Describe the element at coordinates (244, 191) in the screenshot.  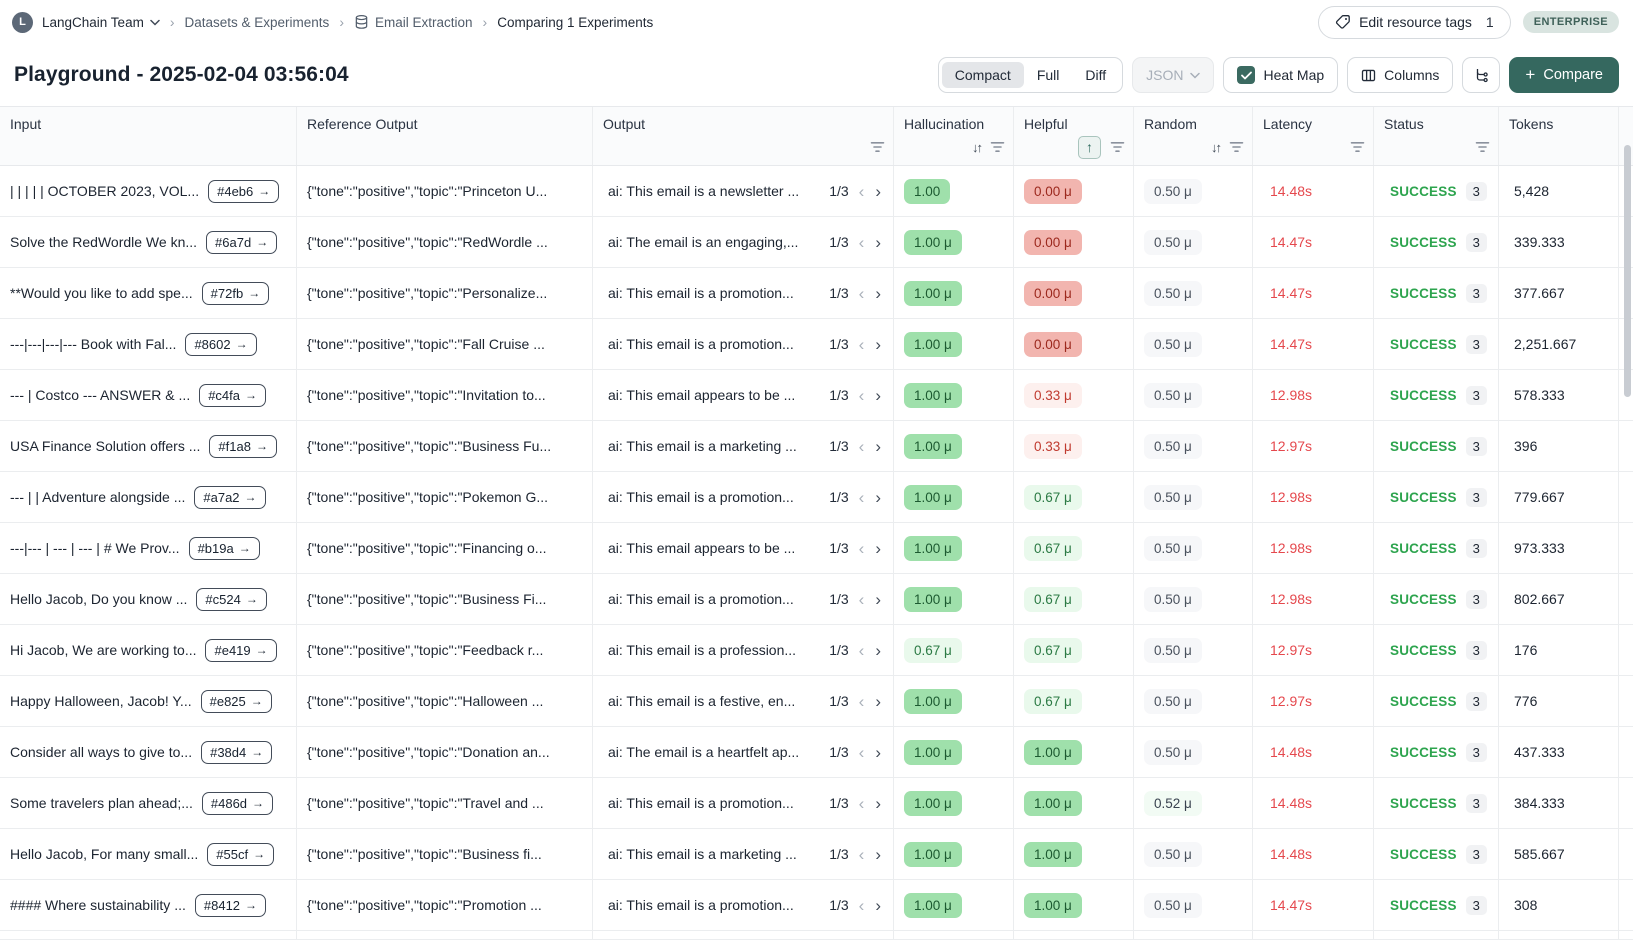
I see `example-id-badge: #4eb6 →` at that location.